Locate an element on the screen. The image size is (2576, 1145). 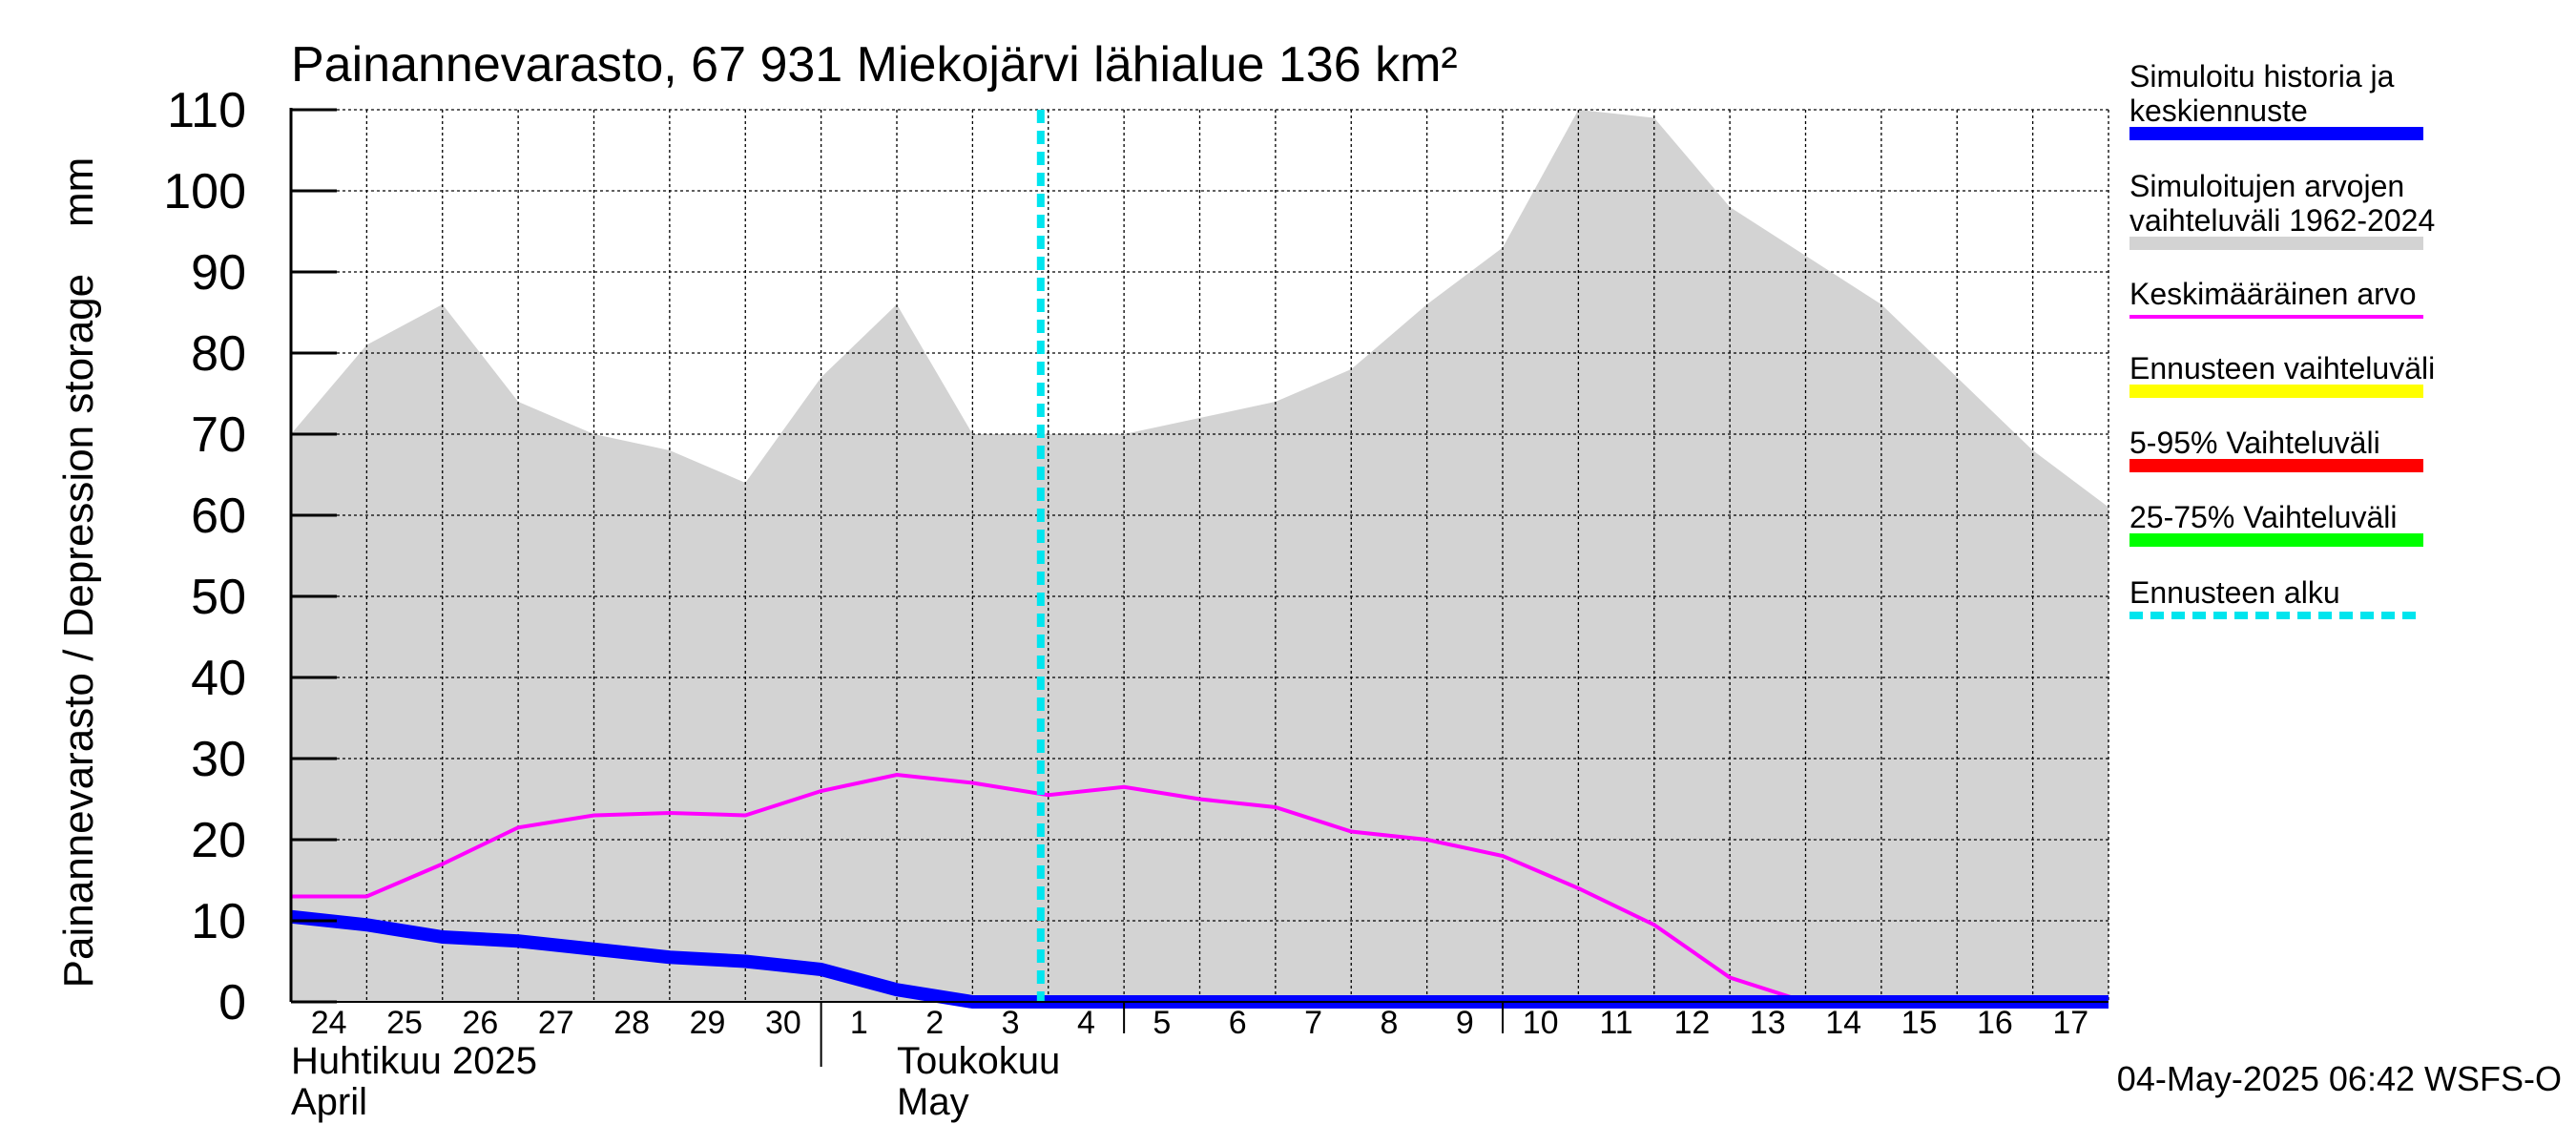
x-tick-label: 5 is located at coordinates (1162, 1023).